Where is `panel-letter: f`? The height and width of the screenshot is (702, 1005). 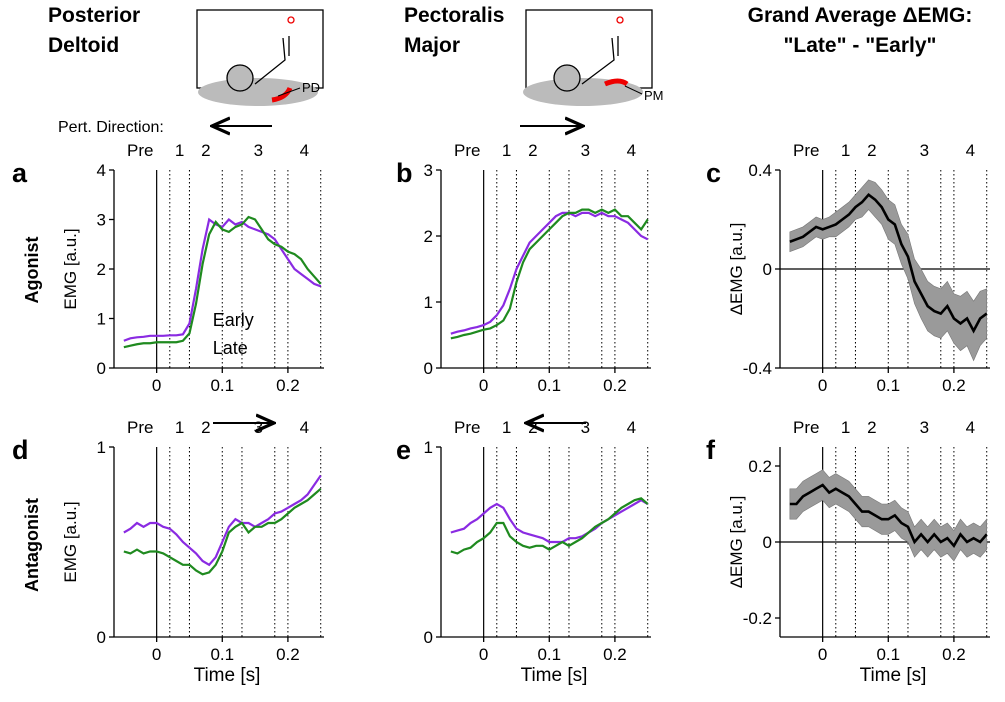
panel-letter: f is located at coordinates (711, 450).